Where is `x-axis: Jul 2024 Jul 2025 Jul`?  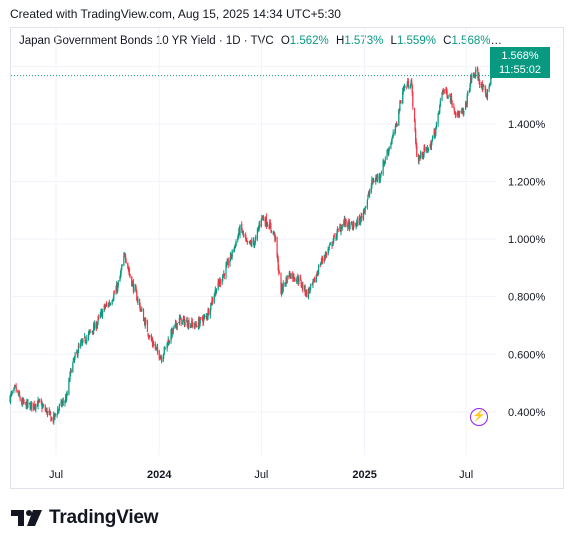 x-axis: Jul 2024 Jul 2025 Jul is located at coordinates (261, 475).